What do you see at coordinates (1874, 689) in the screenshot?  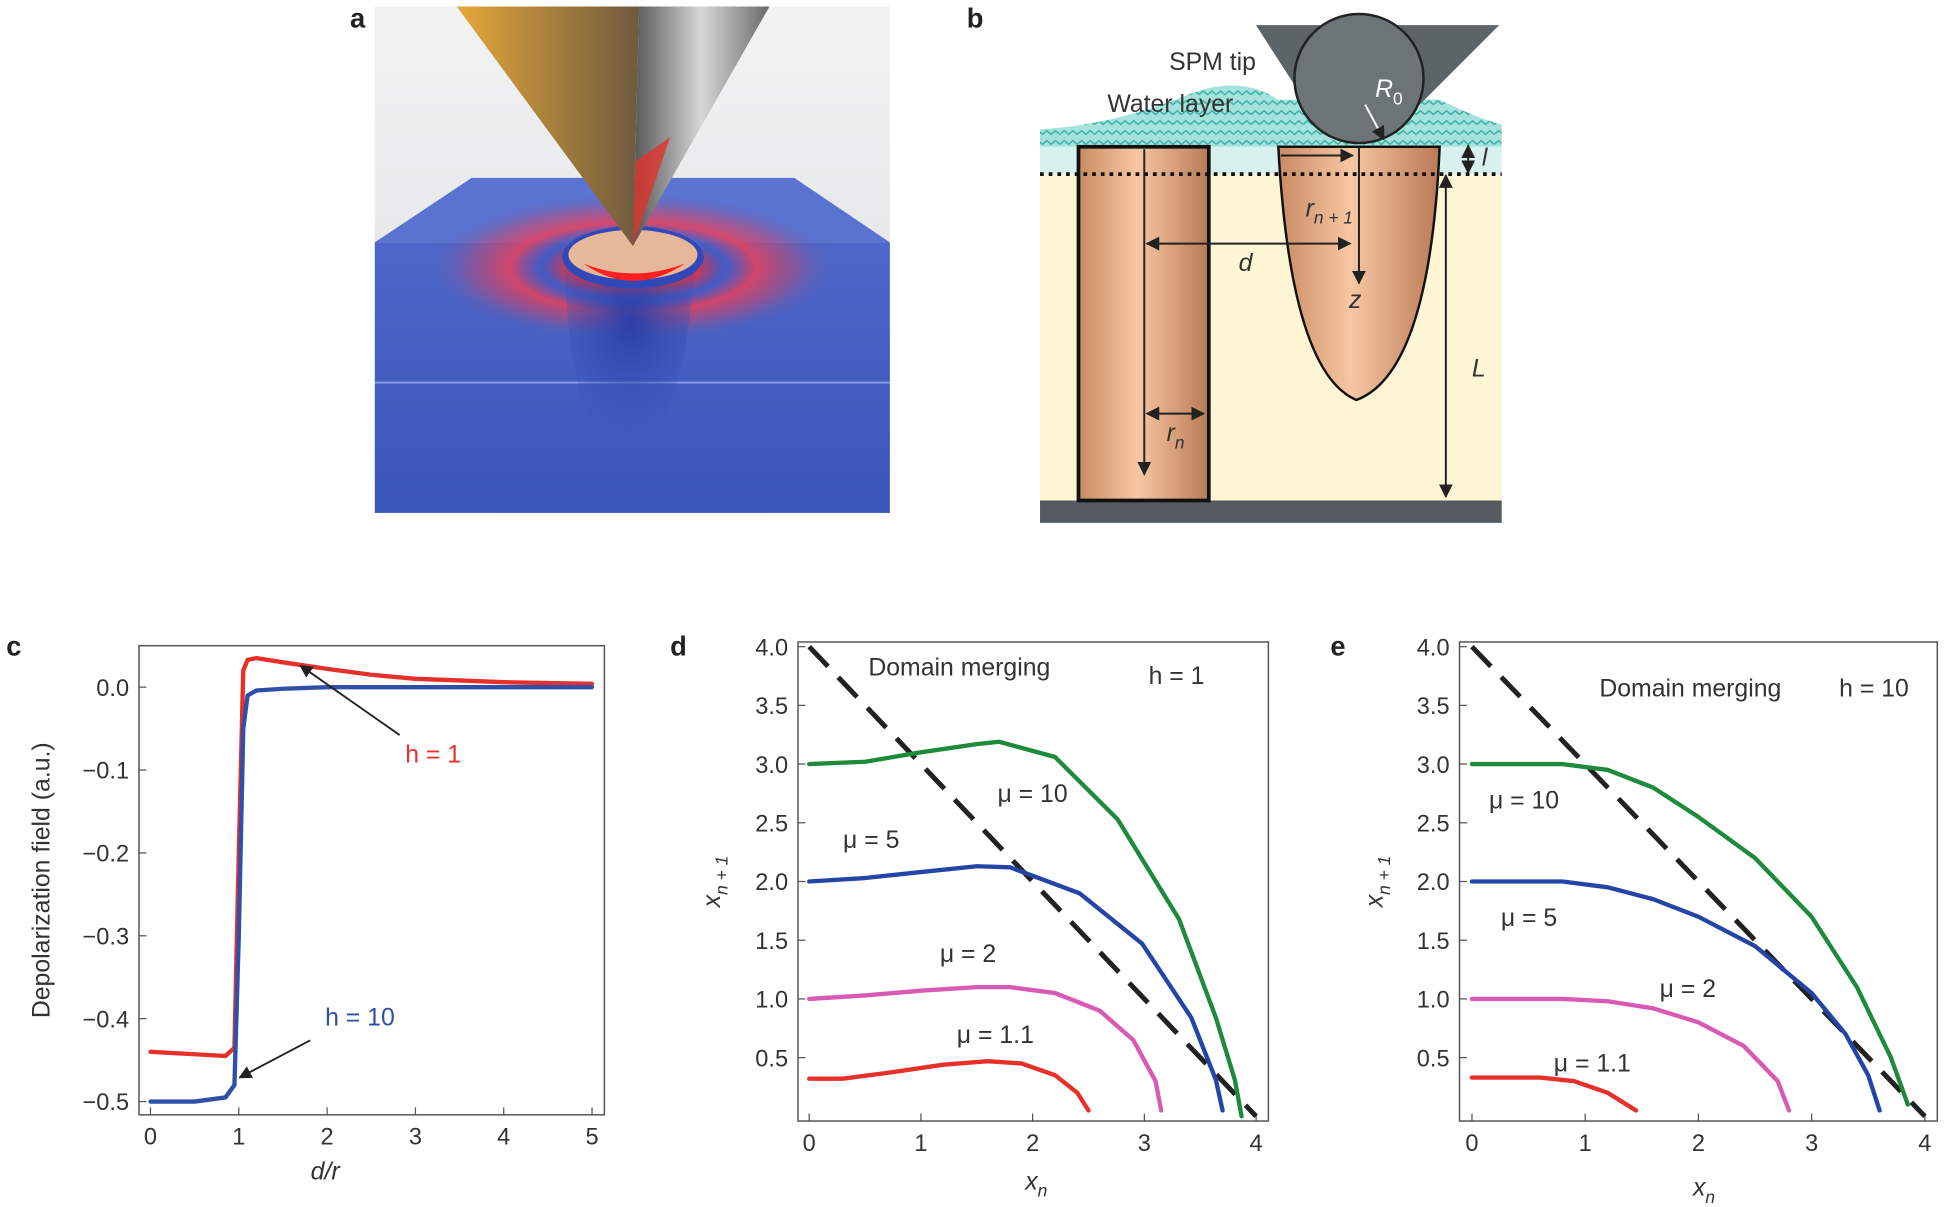 I see `chart-title: h = 10` at bounding box center [1874, 689].